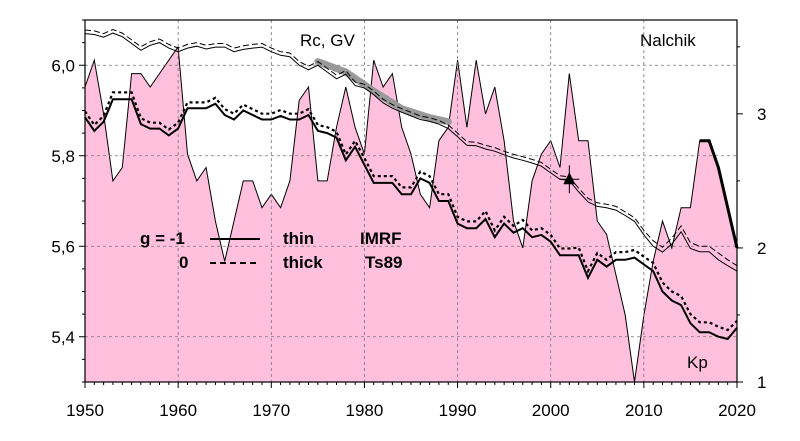 The image size is (800, 441). Describe the element at coordinates (761, 382) in the screenshot. I see `kp-tick-label-1: 1` at that location.